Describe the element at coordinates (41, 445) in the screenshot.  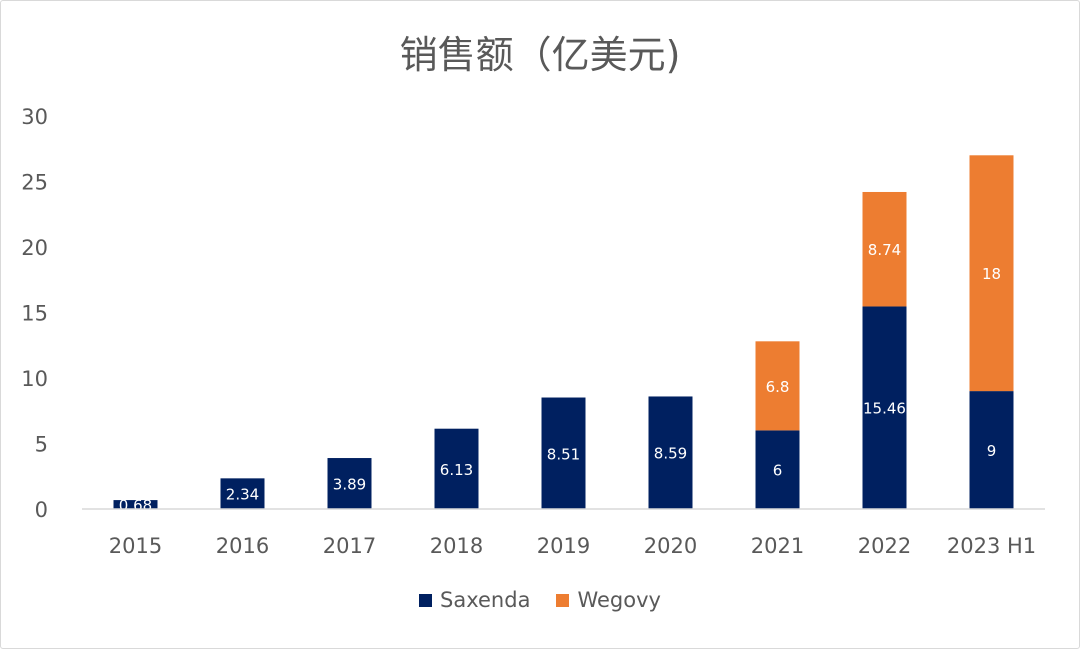
I see `y-tick-label: 5` at that location.